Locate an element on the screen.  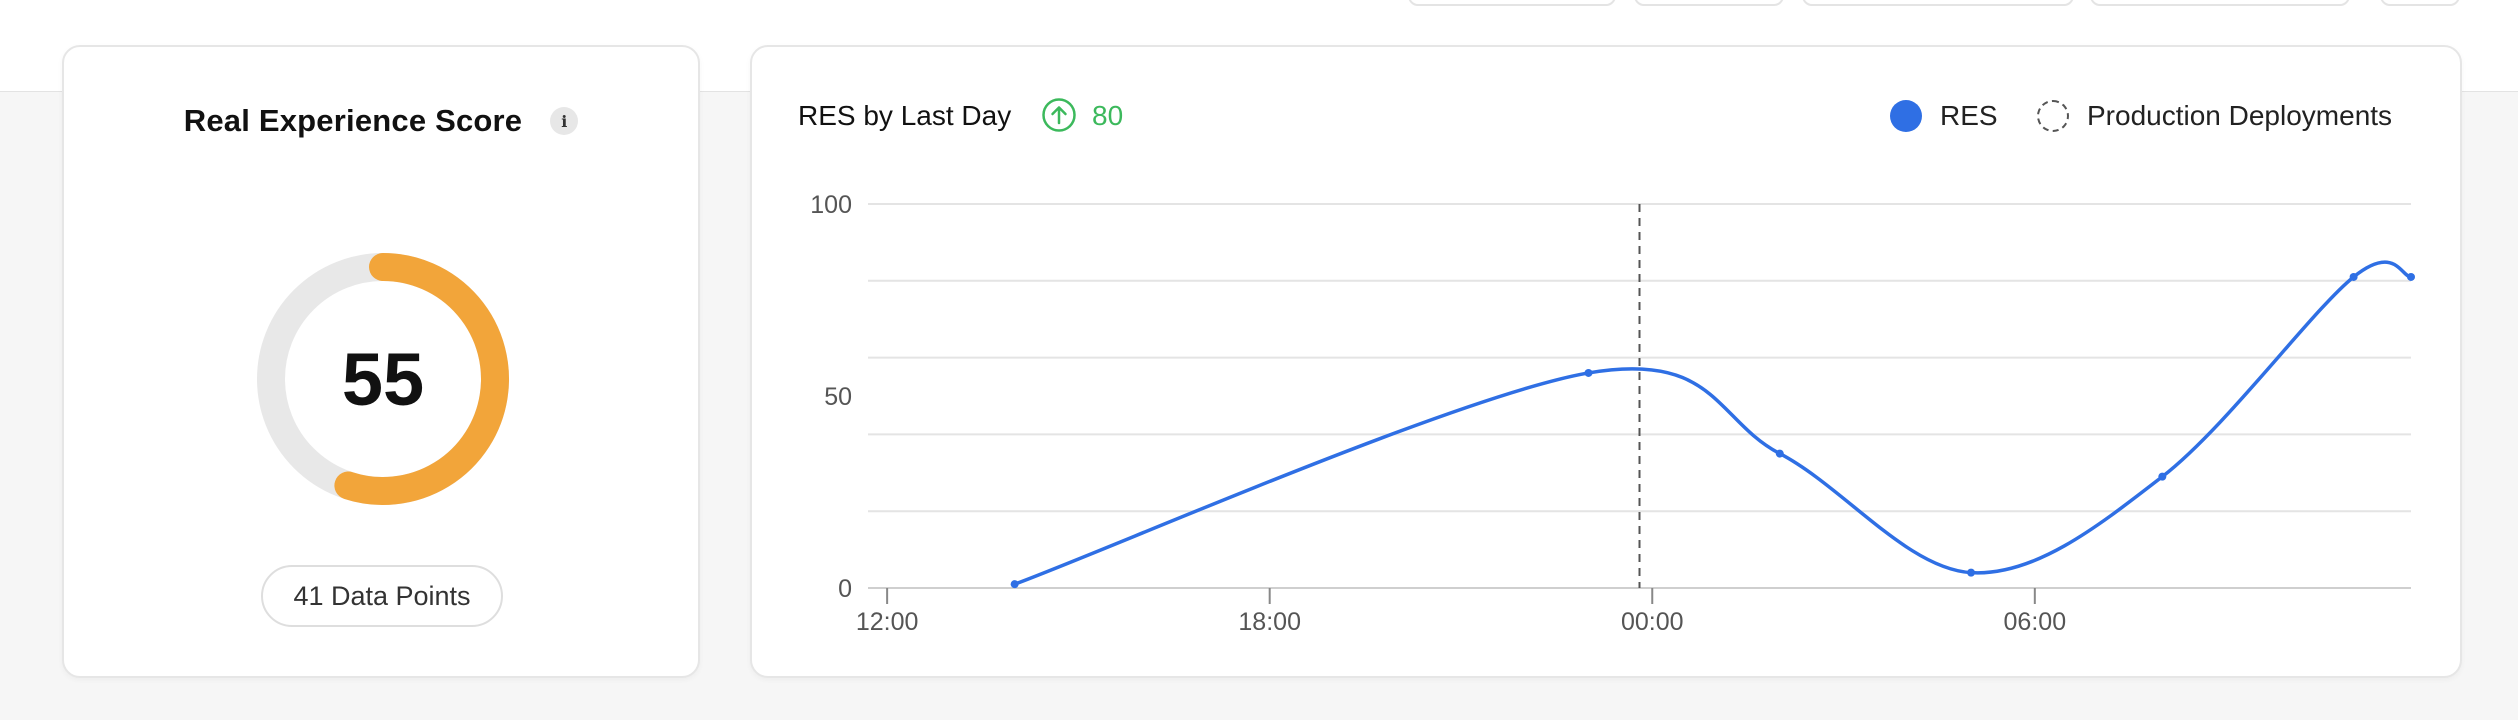
arrow-up-circle-icon is located at coordinates (1059, 115).